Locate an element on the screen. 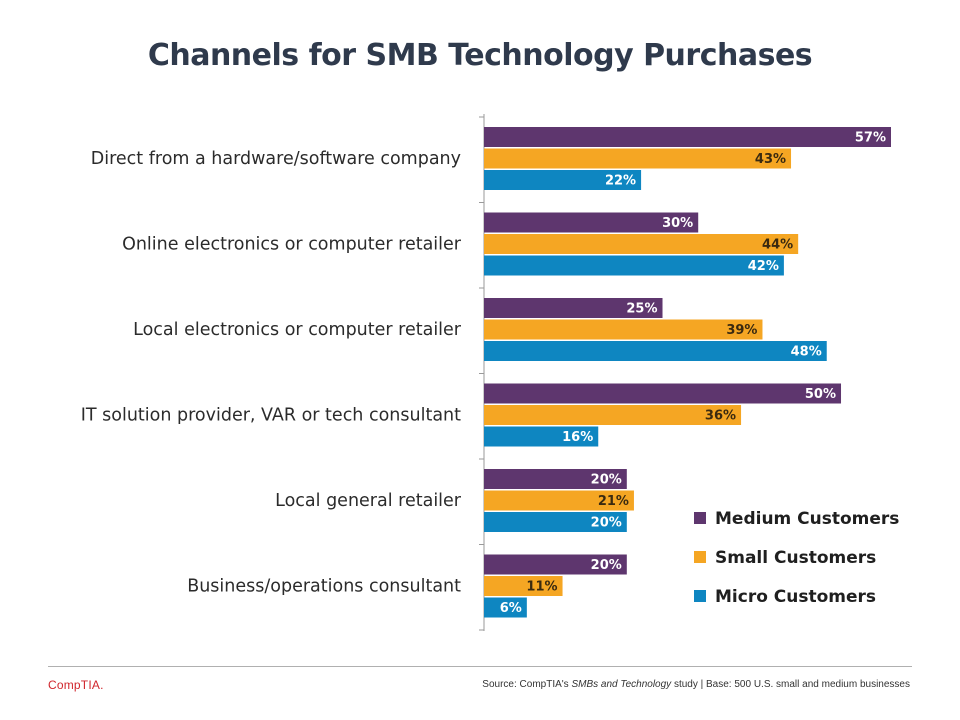 The height and width of the screenshot is (720, 960). category-label: Local general retailer is located at coordinates (368, 501).